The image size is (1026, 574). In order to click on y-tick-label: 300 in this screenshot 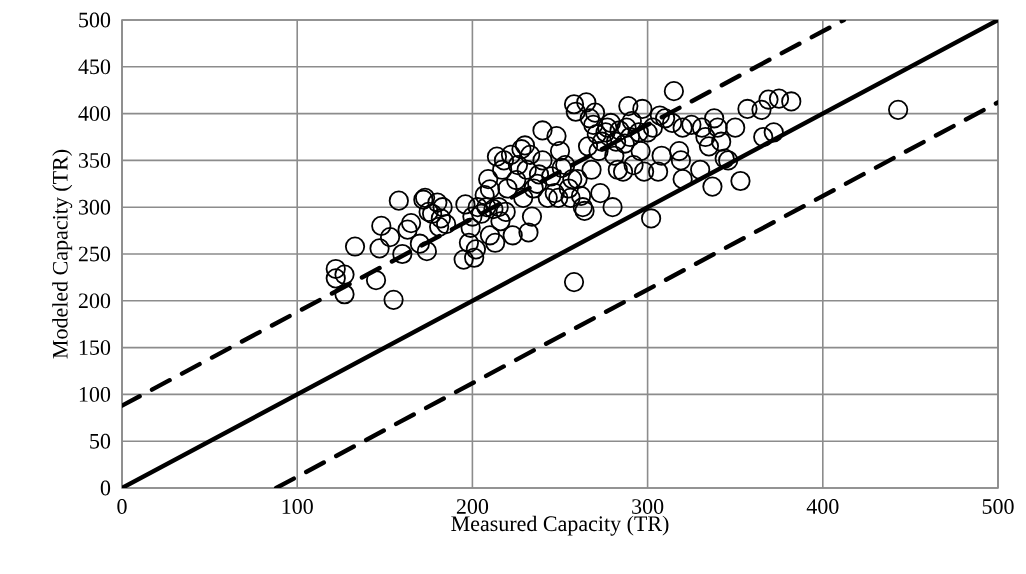, I will do `click(95, 207)`.